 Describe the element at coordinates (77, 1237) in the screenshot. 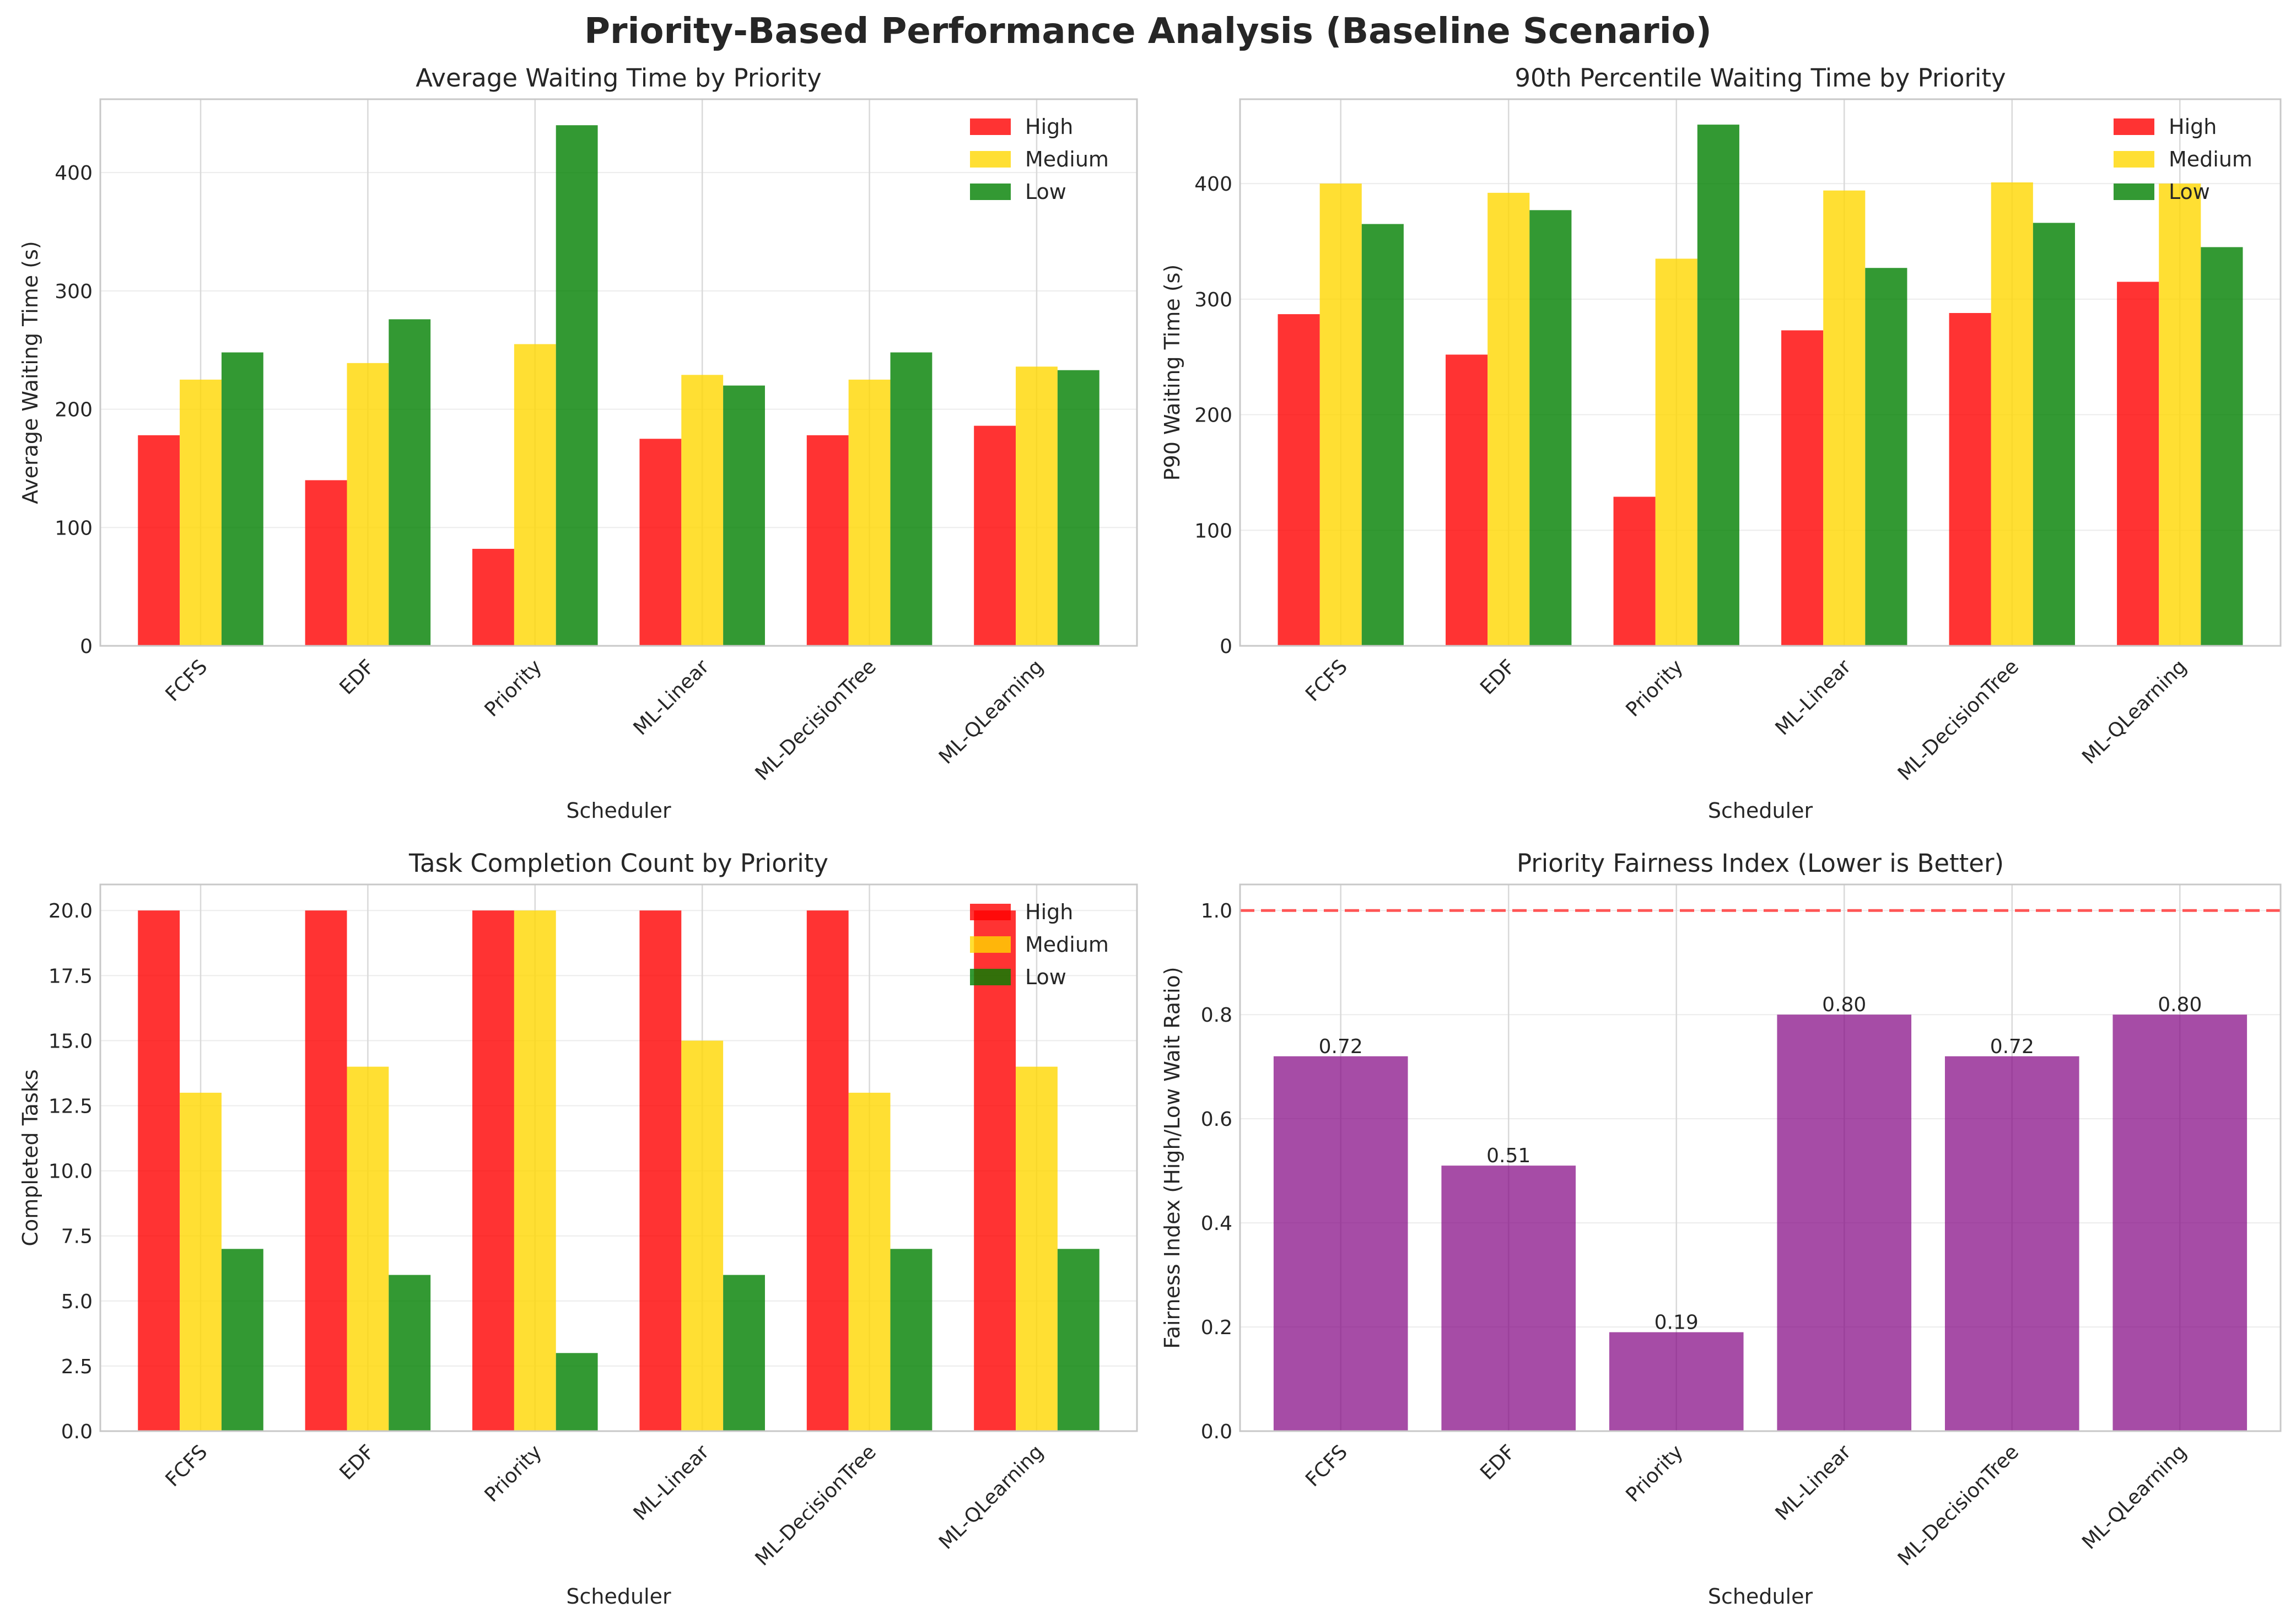

I see `y-tick-label: 7.5` at that location.